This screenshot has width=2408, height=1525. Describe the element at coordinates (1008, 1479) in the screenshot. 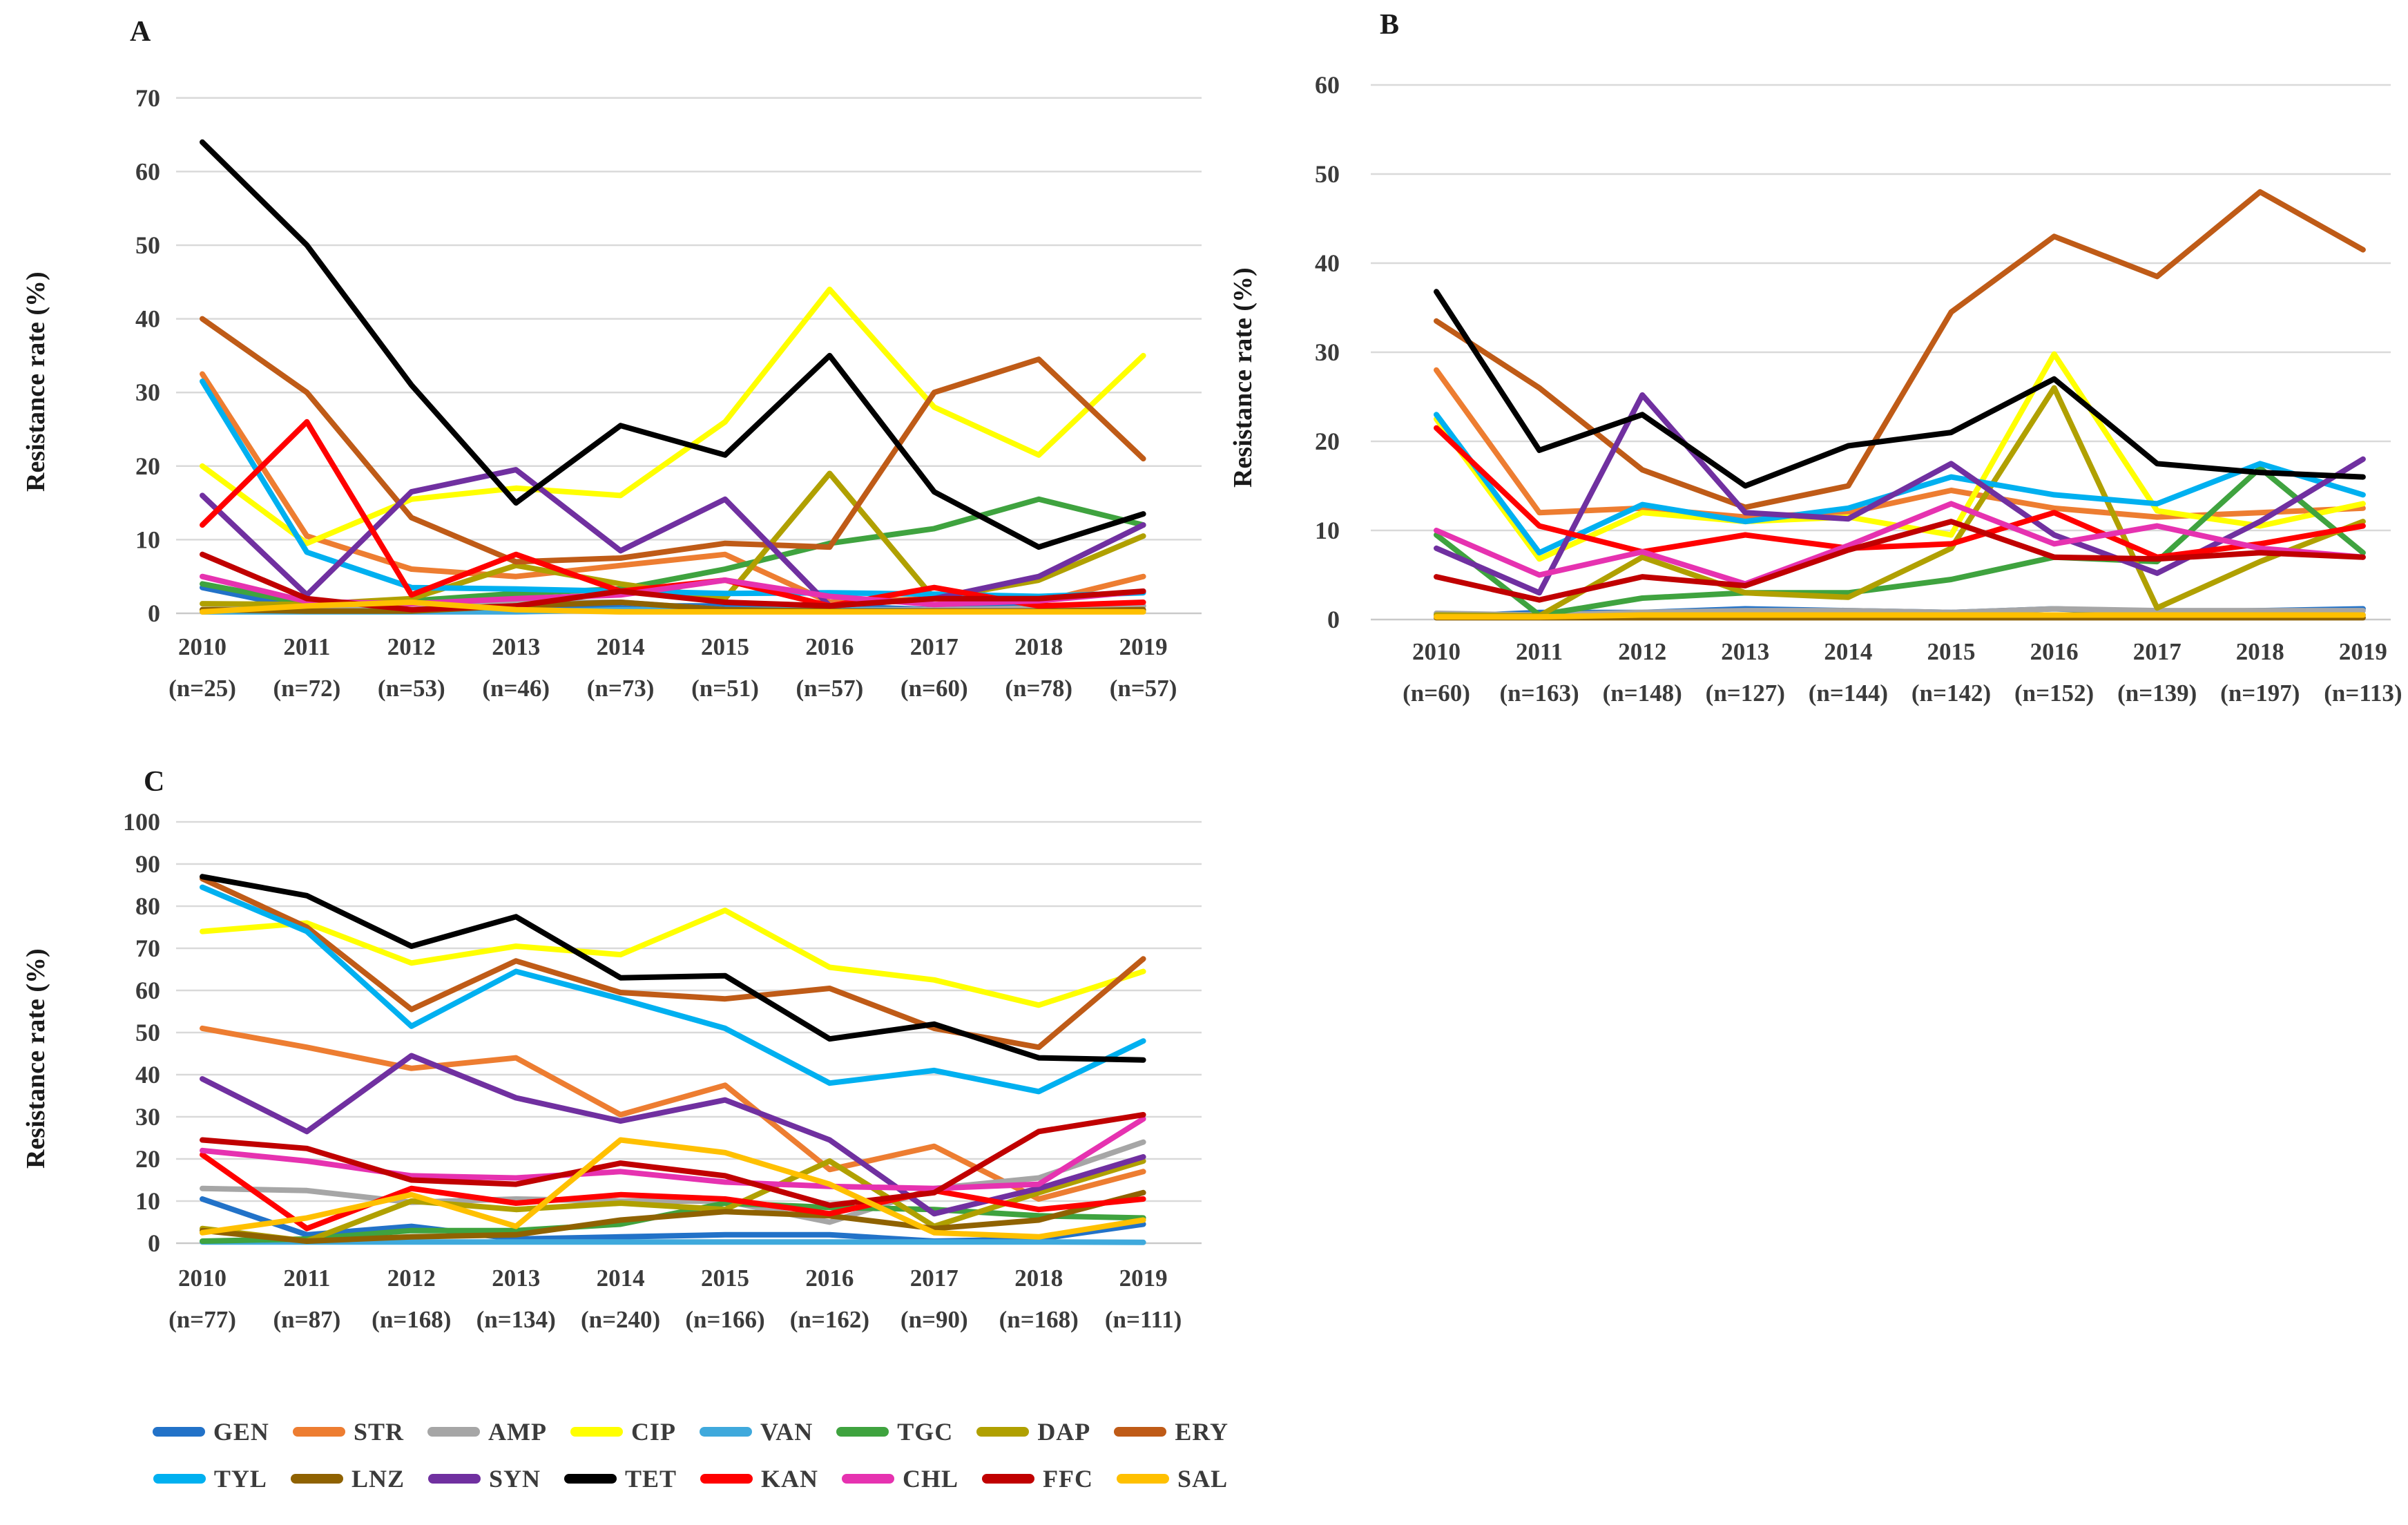

I see `legend-swatch-ffc` at that location.